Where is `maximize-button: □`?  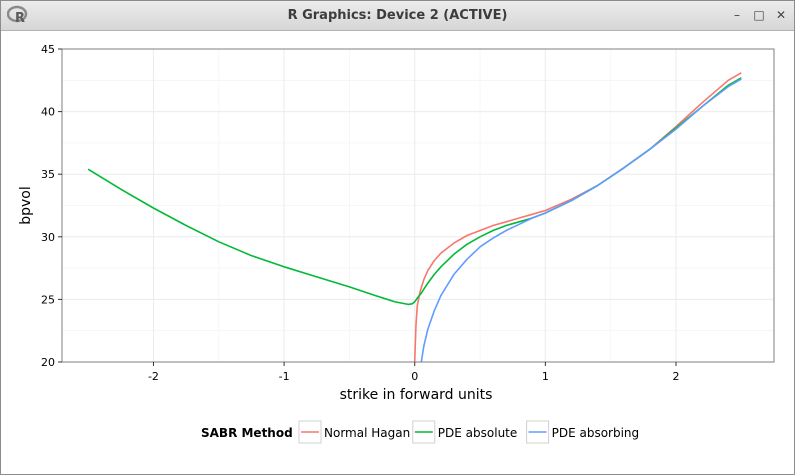 maximize-button: □ is located at coordinates (759, 15).